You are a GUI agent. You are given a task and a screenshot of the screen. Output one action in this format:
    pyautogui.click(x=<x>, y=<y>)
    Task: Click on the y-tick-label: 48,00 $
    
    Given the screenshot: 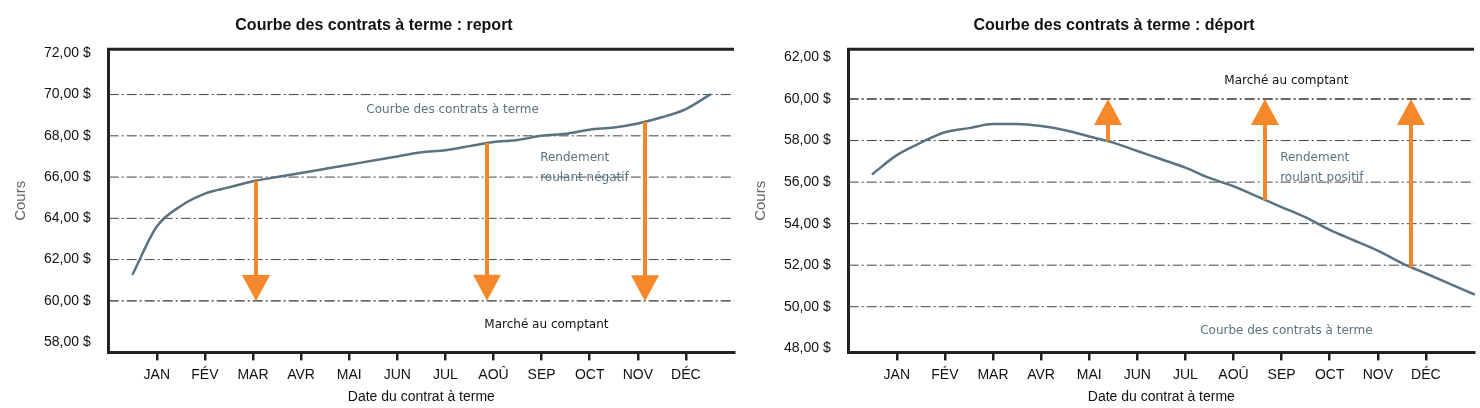 What is the action you would take?
    pyautogui.click(x=807, y=347)
    